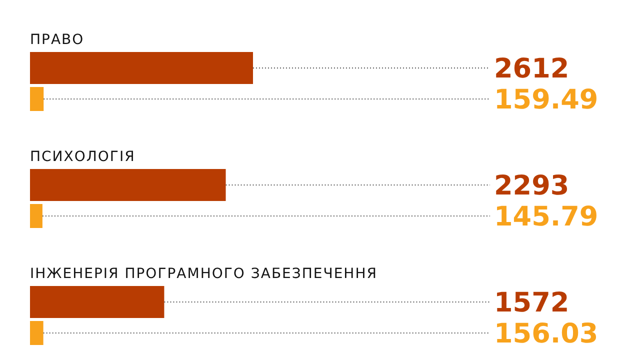 This screenshot has width=632, height=356. I want to click on data-label: 2612, so click(532, 69).